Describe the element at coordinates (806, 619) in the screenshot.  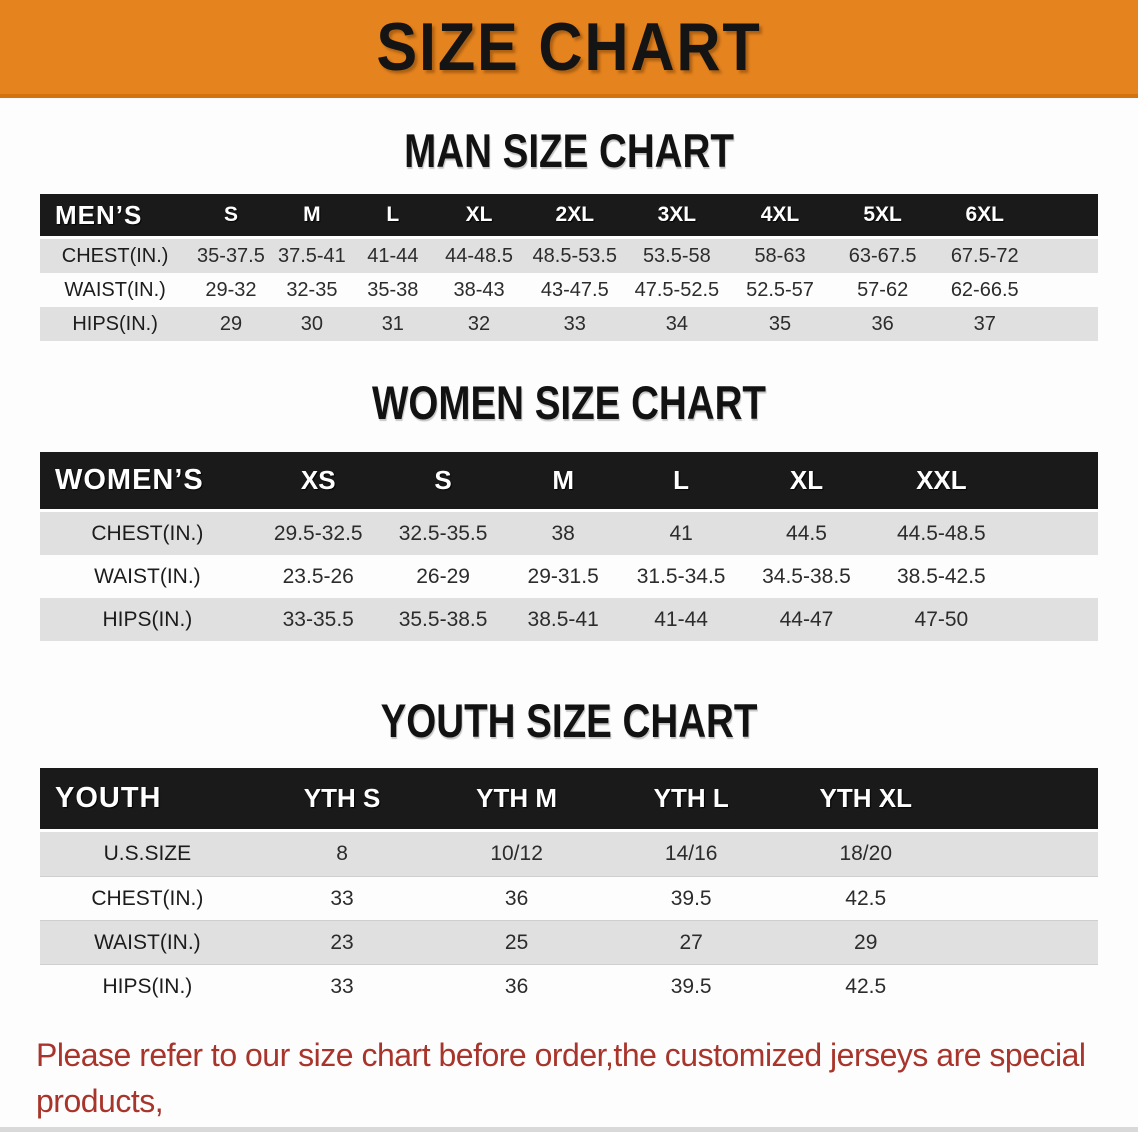
I see `value-cell: 44-47` at that location.